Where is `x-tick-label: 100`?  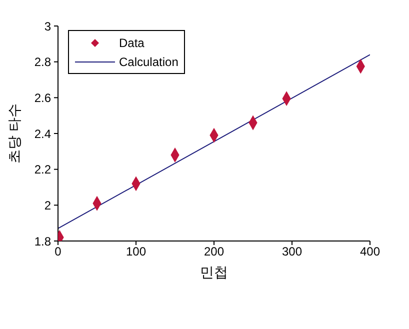
x-tick-label: 100 is located at coordinates (136, 251).